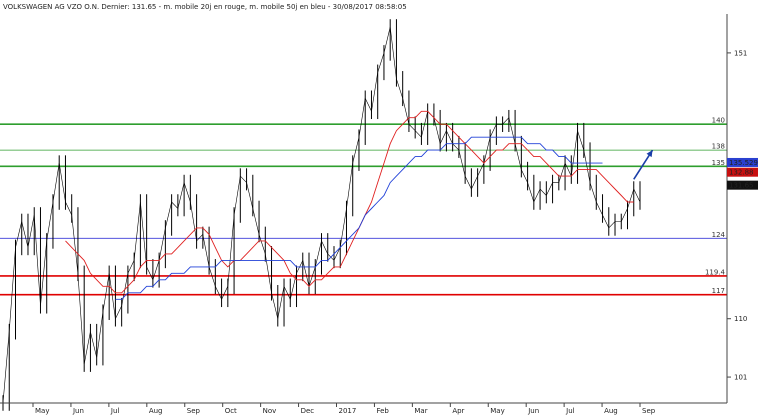  I want to click on price-badge-label-0: 135.529, so click(743, 163).